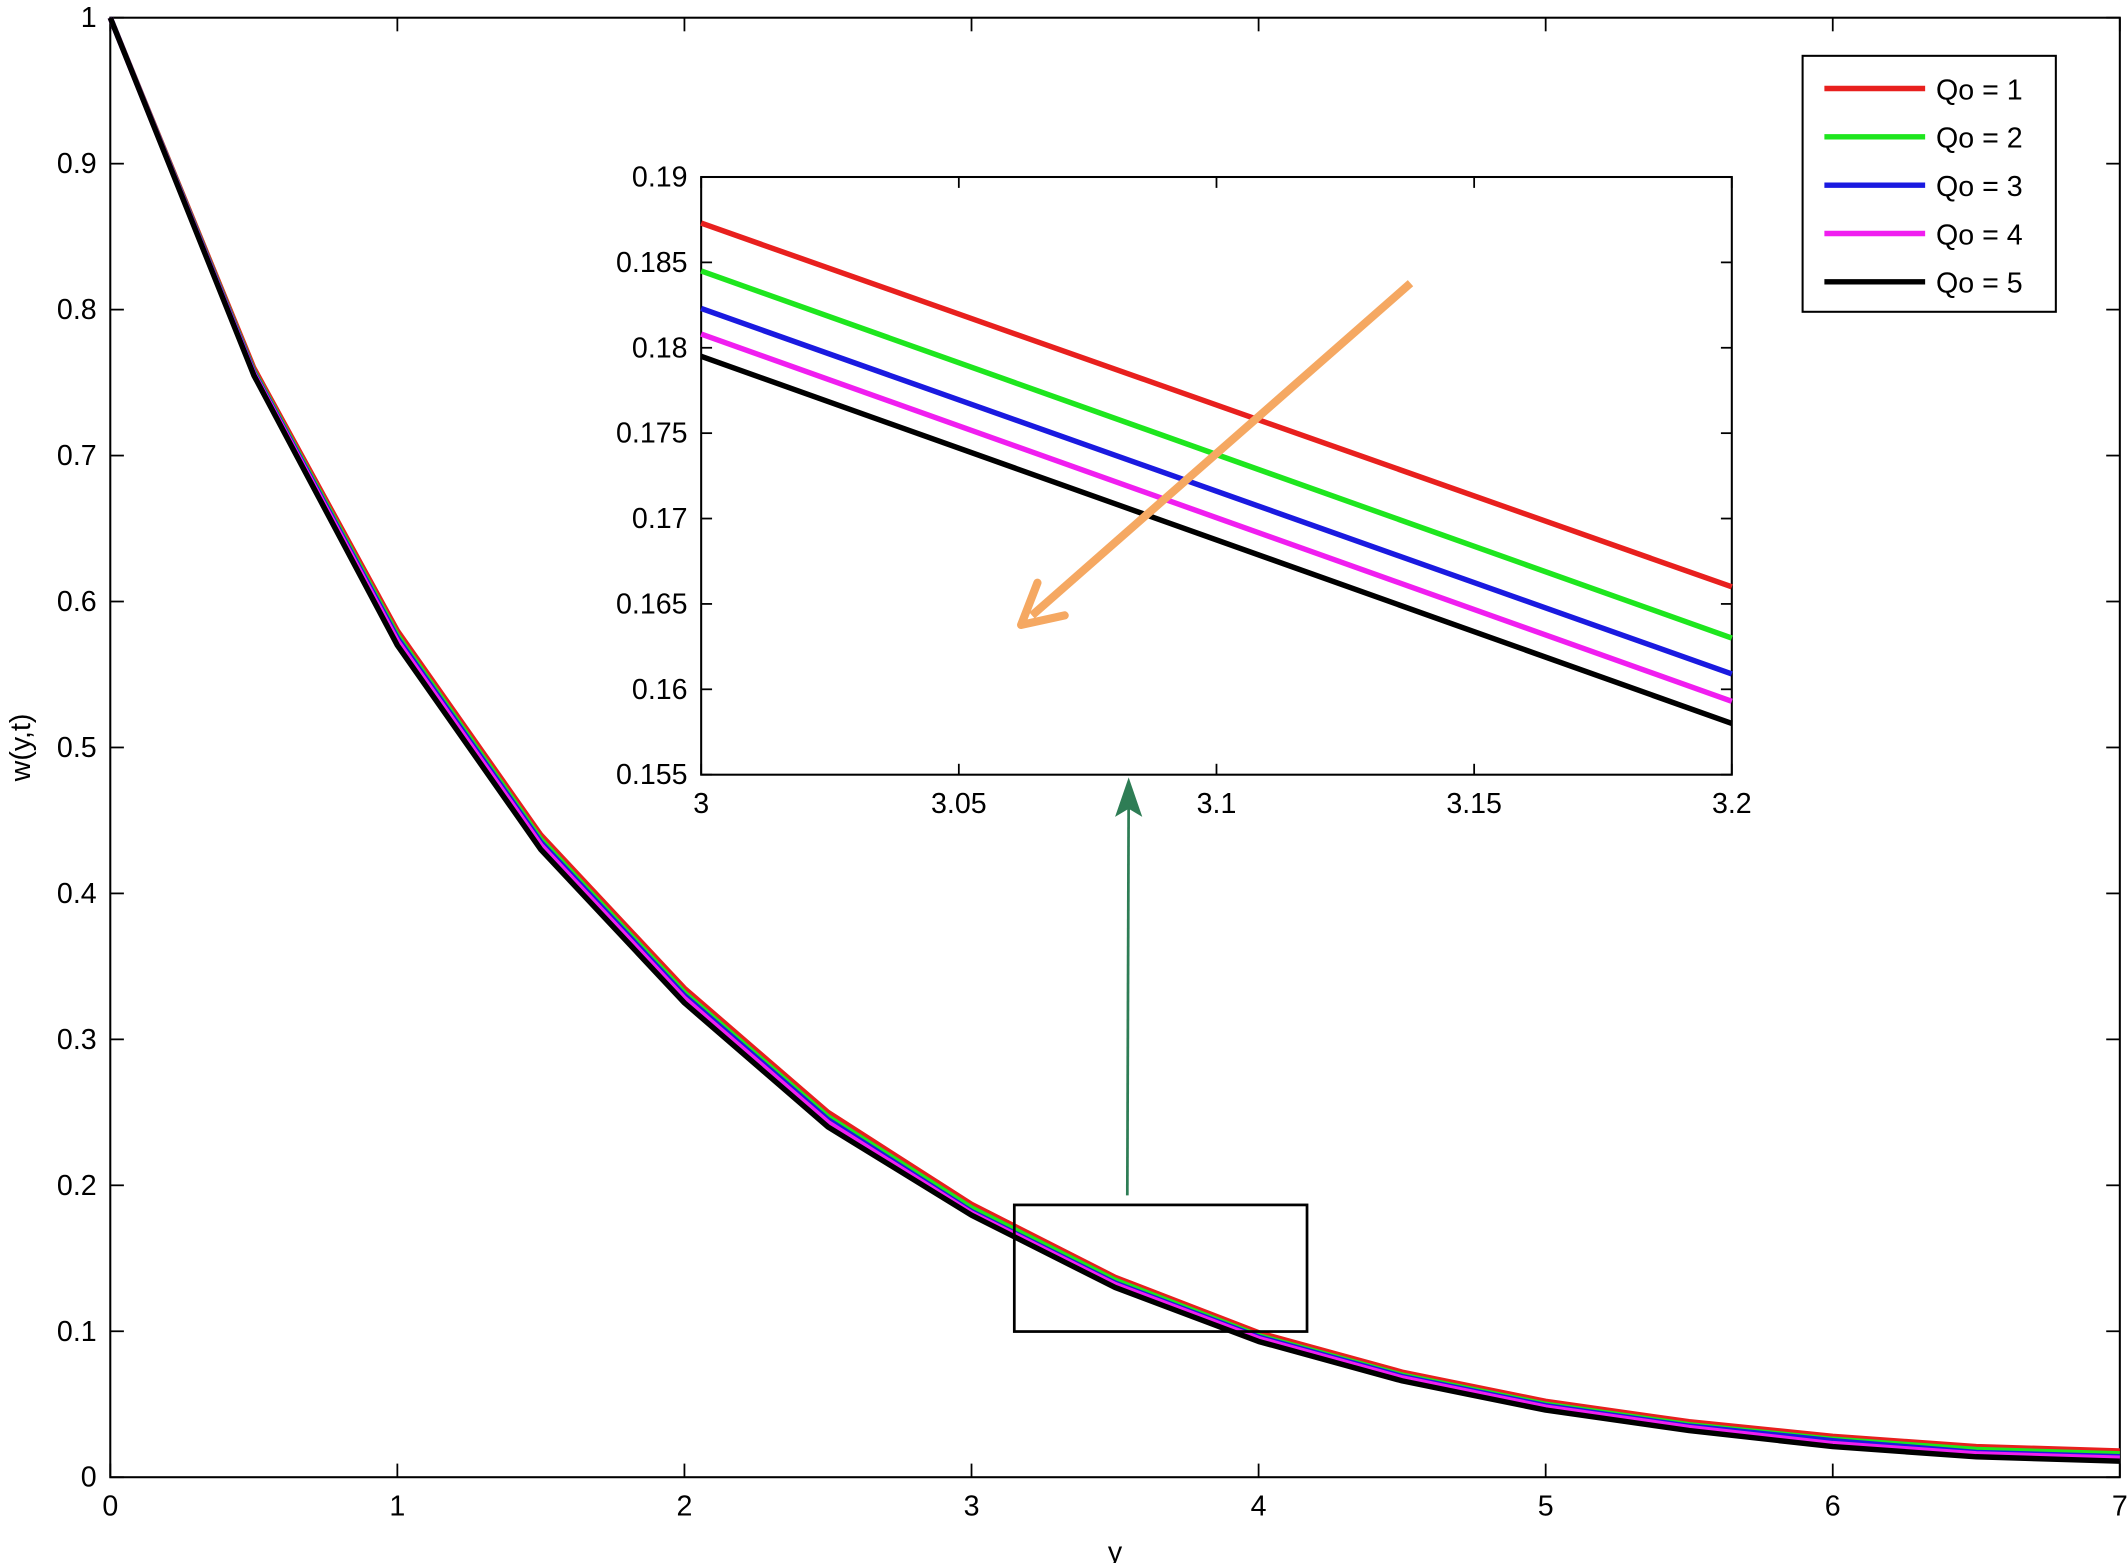 The height and width of the screenshot is (1563, 2128). What do you see at coordinates (77, 602) in the screenshot?
I see `y-tick-label: 0.6` at bounding box center [77, 602].